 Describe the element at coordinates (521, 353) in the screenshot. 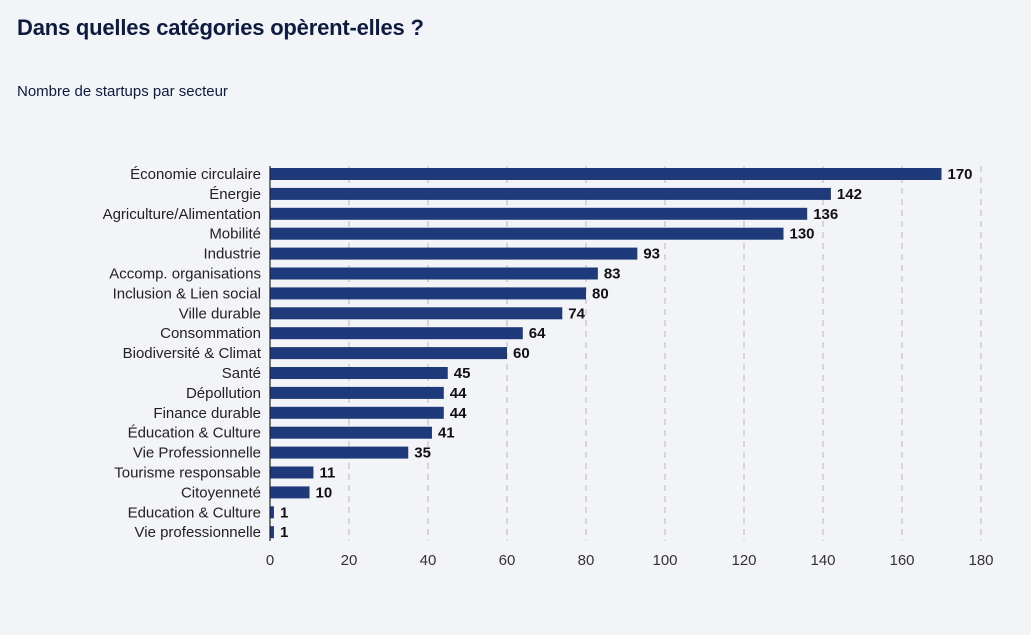

I see `value-label: 60` at that location.